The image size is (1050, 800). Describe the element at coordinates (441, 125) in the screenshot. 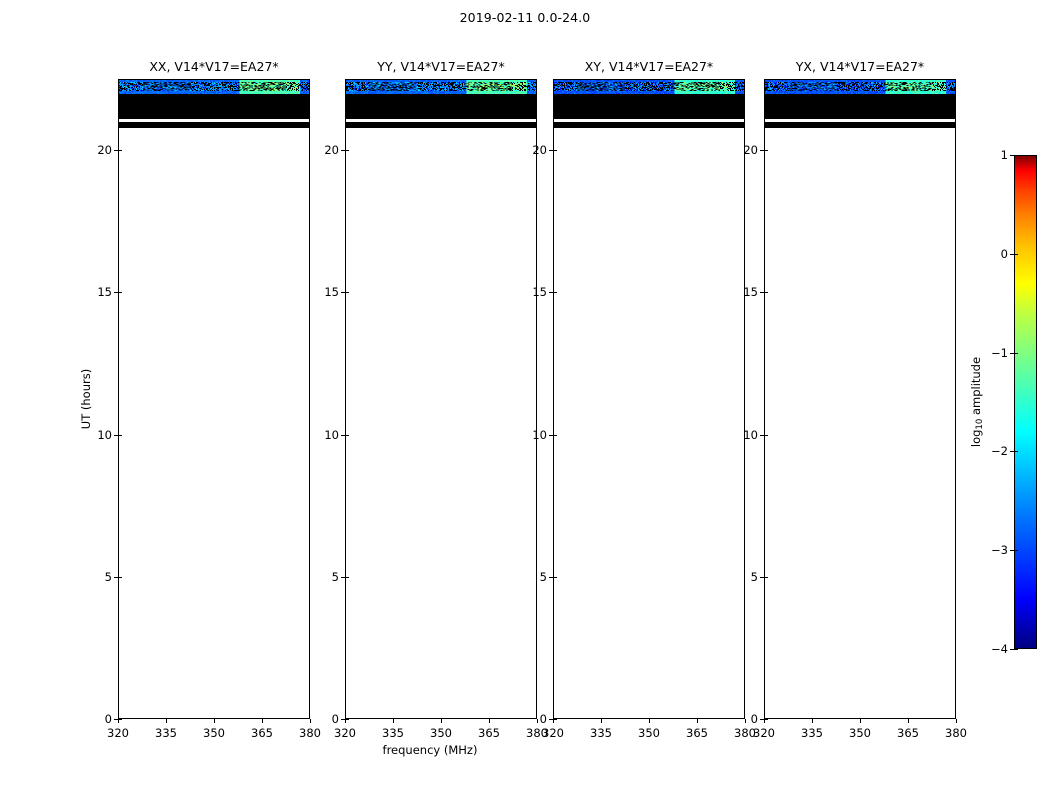

I see `flagged-band2-yy` at that location.